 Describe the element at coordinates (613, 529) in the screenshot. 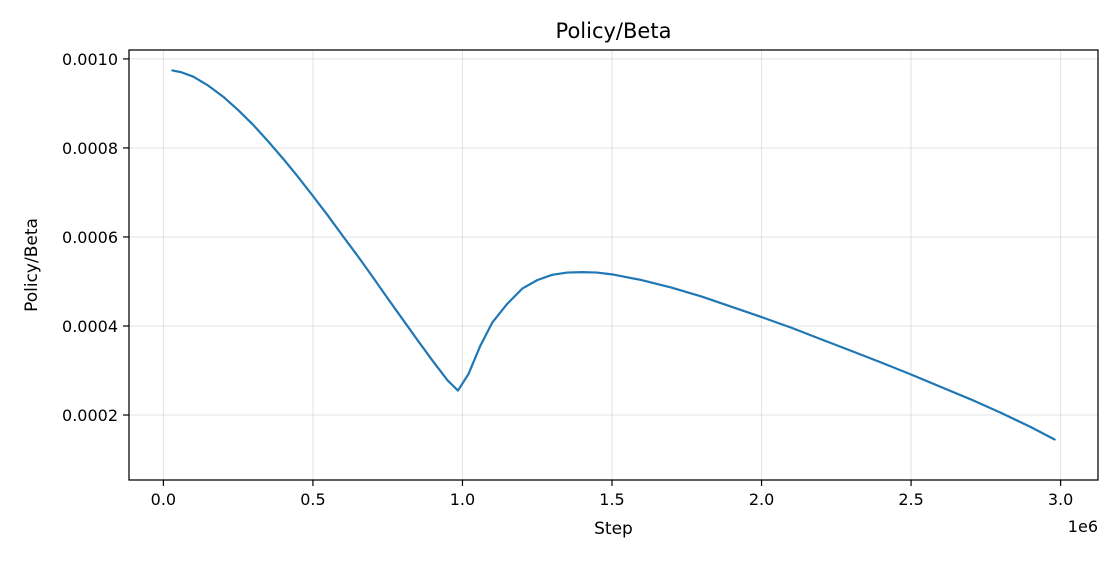

I see `x-axis-label: Step` at that location.